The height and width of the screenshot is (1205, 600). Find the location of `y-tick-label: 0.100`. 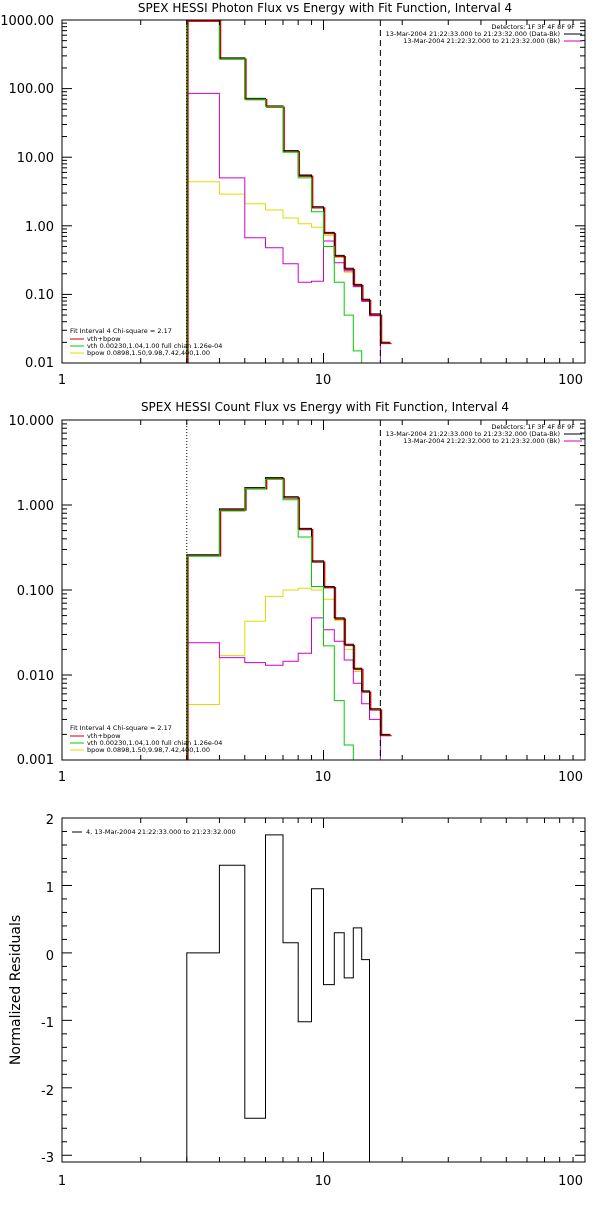

y-tick-label: 0.100 is located at coordinates (35, 591).